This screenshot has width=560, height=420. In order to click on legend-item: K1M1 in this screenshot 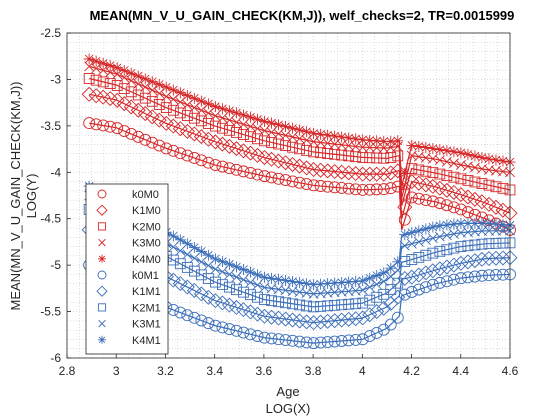, I will do `click(128, 291)`.